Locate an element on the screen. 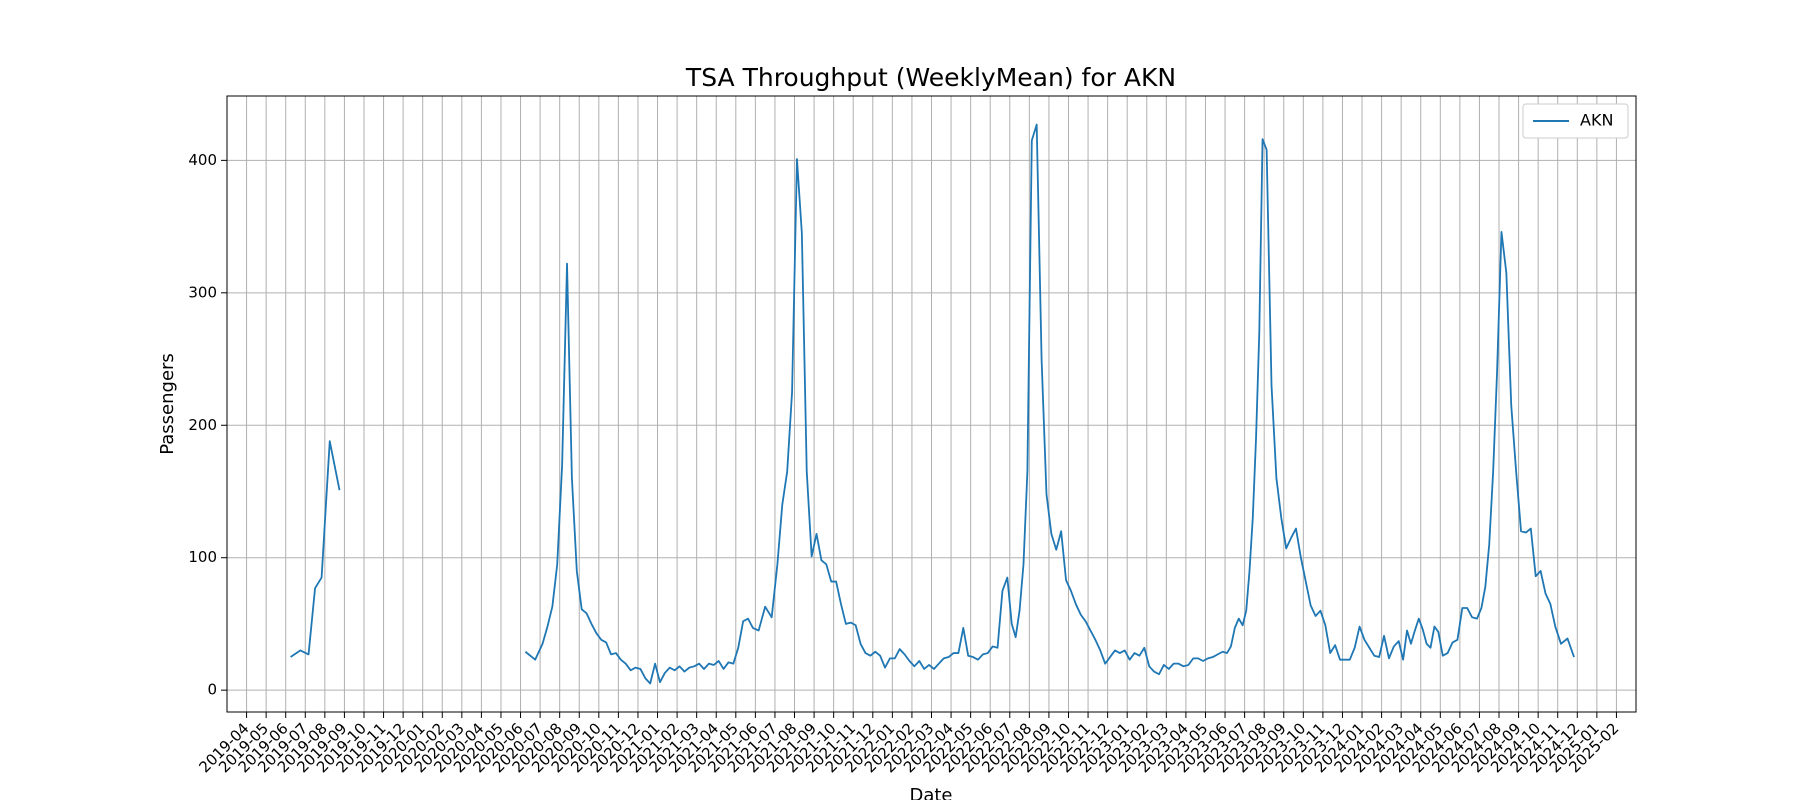 This screenshot has height=800, width=1800. y-tick-label: 100 is located at coordinates (202, 557).